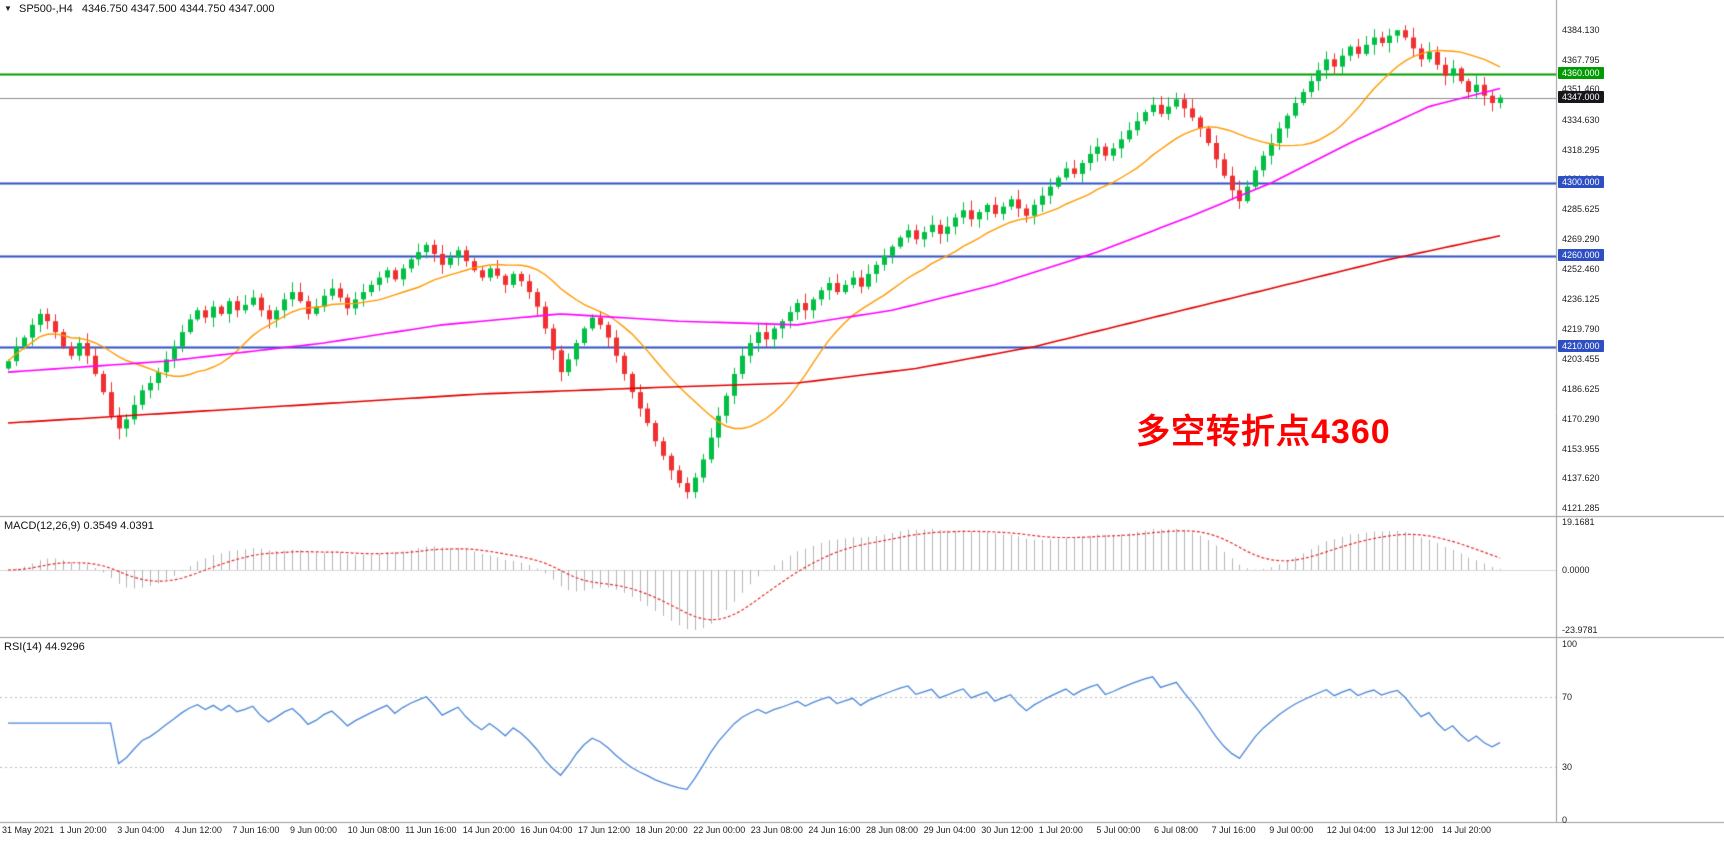 This screenshot has width=1724, height=843. I want to click on price-tick: 30, so click(1567, 767).